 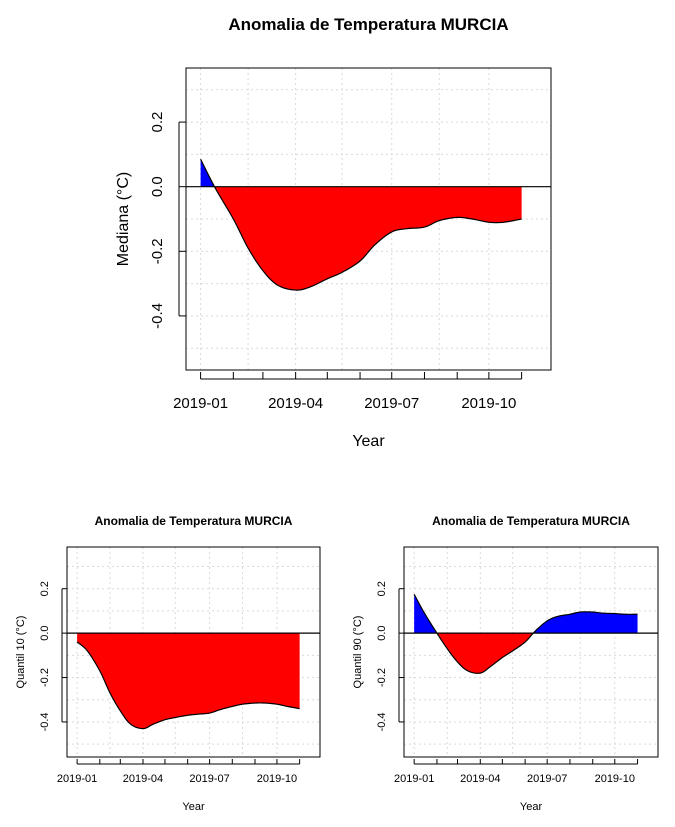 I want to click on grid, so click(x=531, y=652).